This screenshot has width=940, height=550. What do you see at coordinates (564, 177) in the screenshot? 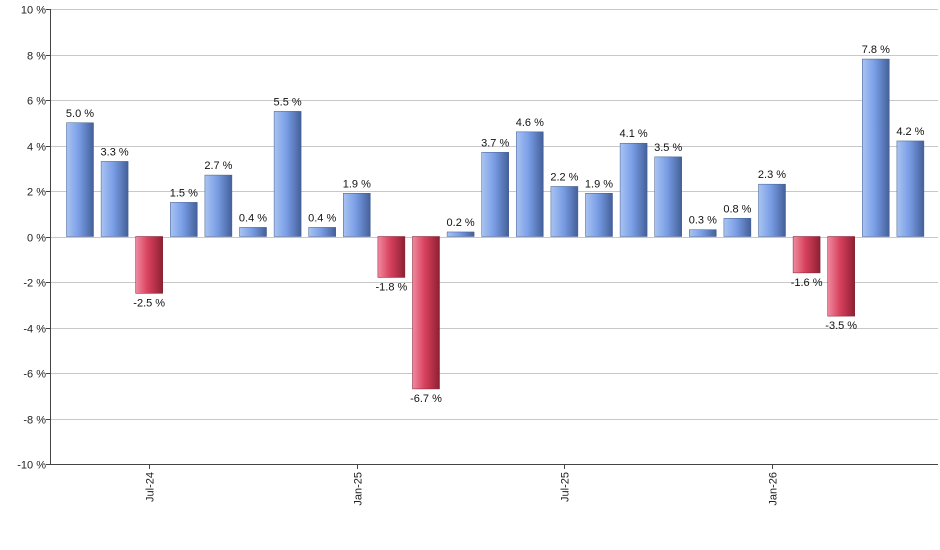
I see `data-label: 2.2 %` at bounding box center [564, 177].